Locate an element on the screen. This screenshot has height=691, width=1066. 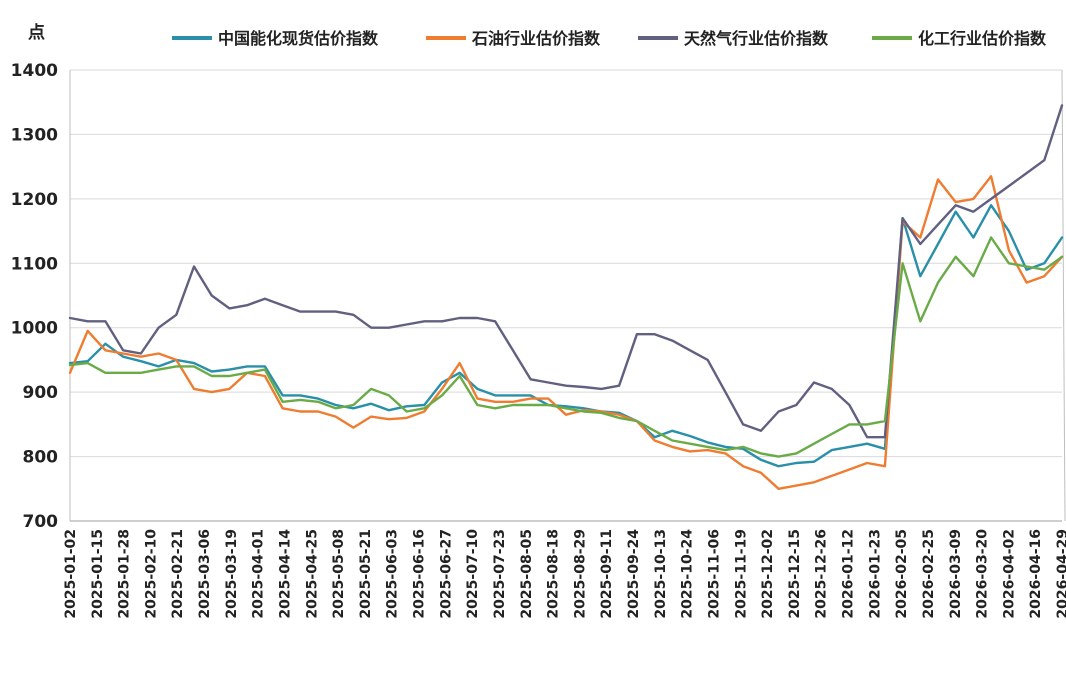
x-tick-label: 2026-03-20 is located at coordinates (983, 574).